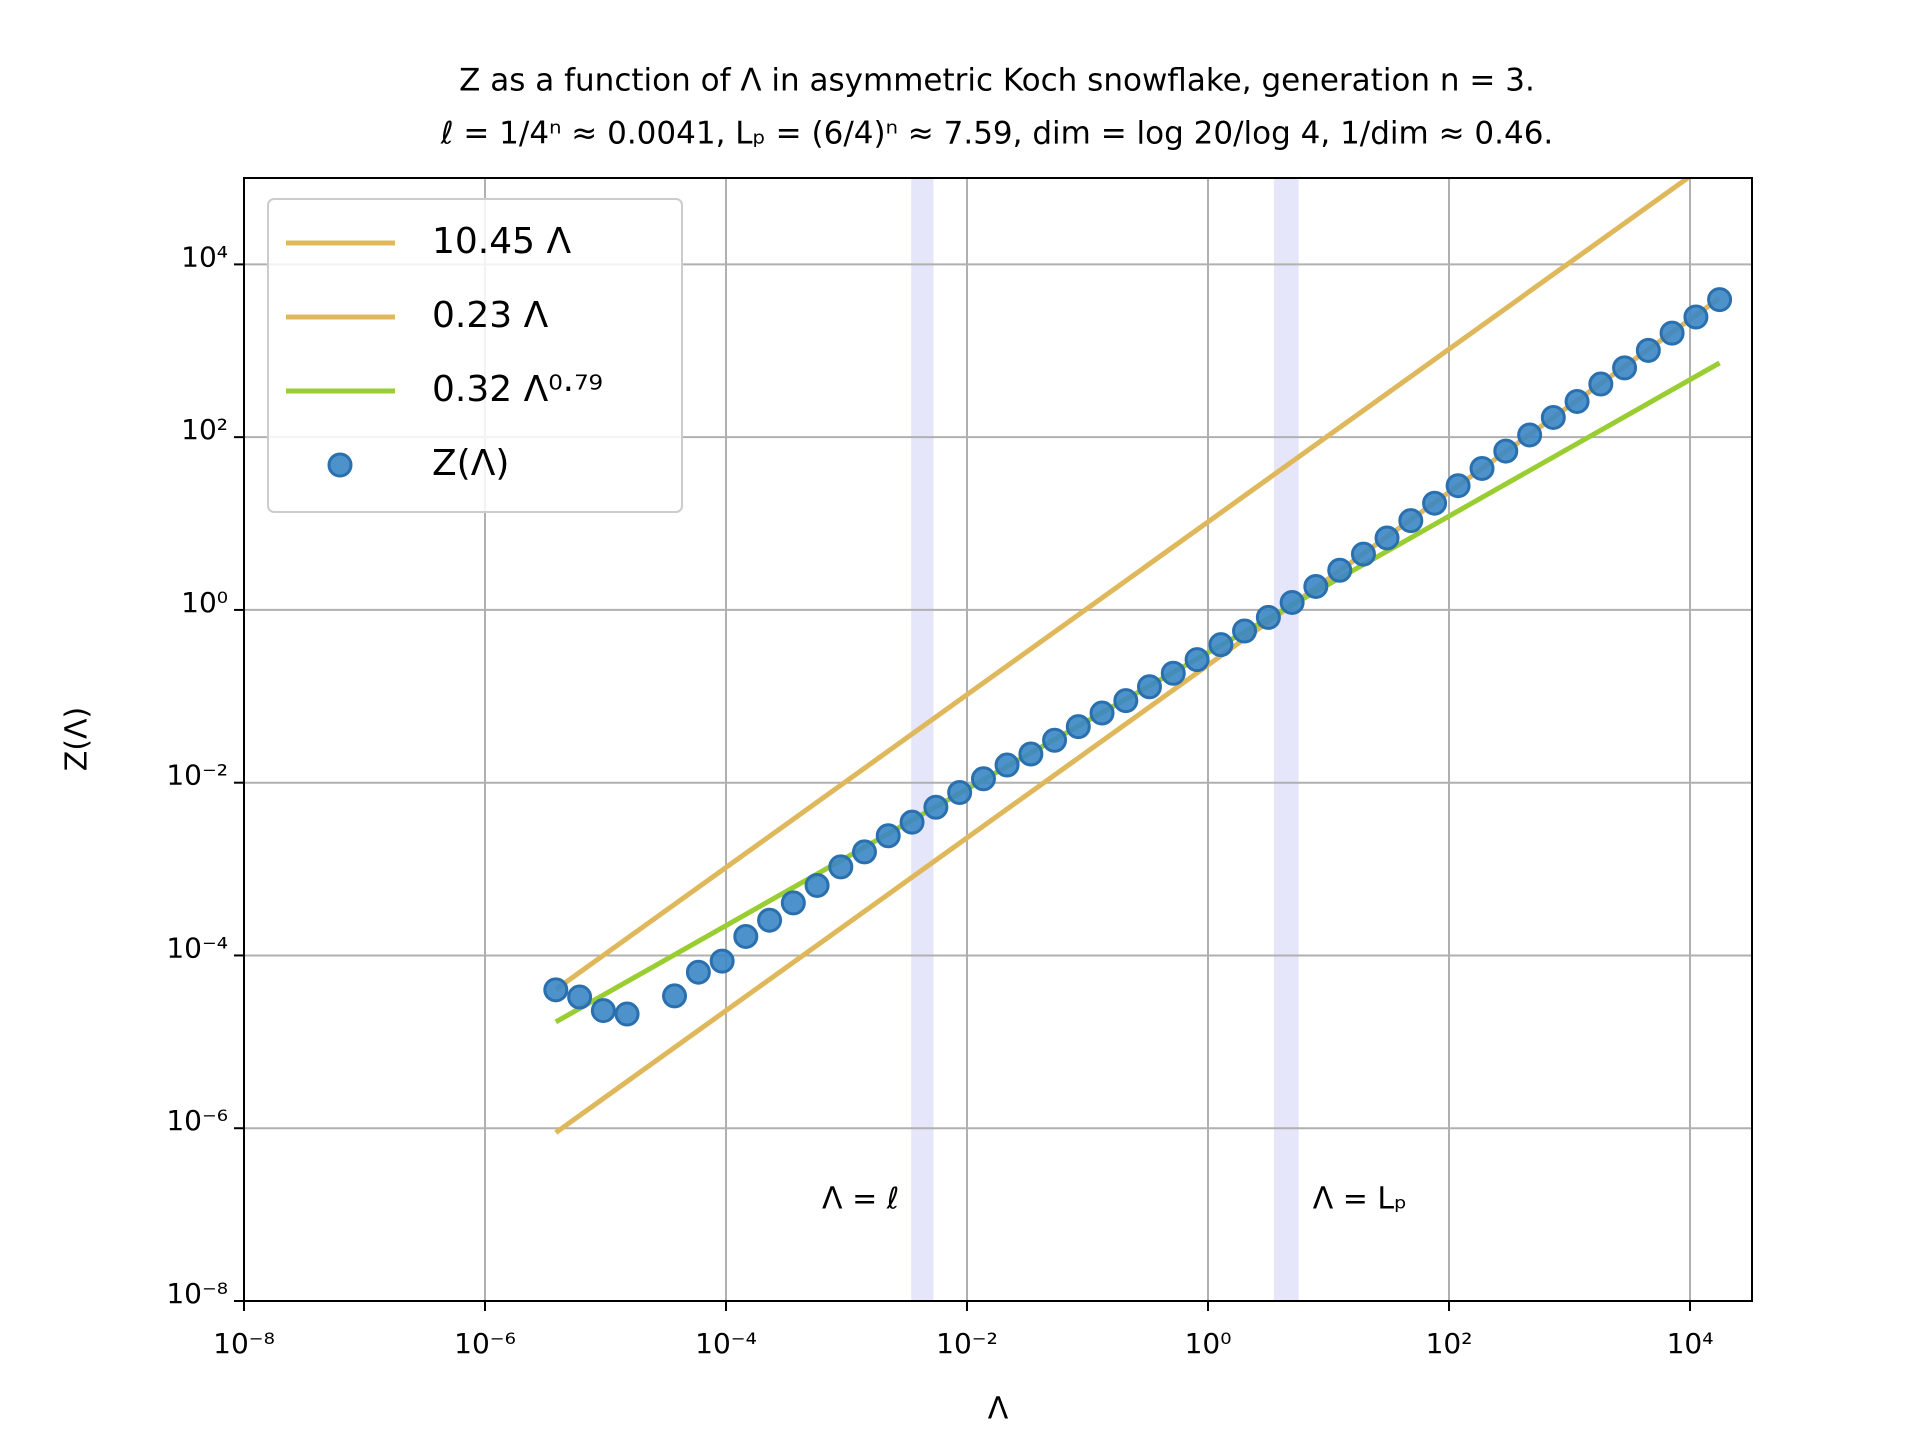 This screenshot has width=1920, height=1440. What do you see at coordinates (340, 465) in the screenshot?
I see `legend-swatch` at bounding box center [340, 465].